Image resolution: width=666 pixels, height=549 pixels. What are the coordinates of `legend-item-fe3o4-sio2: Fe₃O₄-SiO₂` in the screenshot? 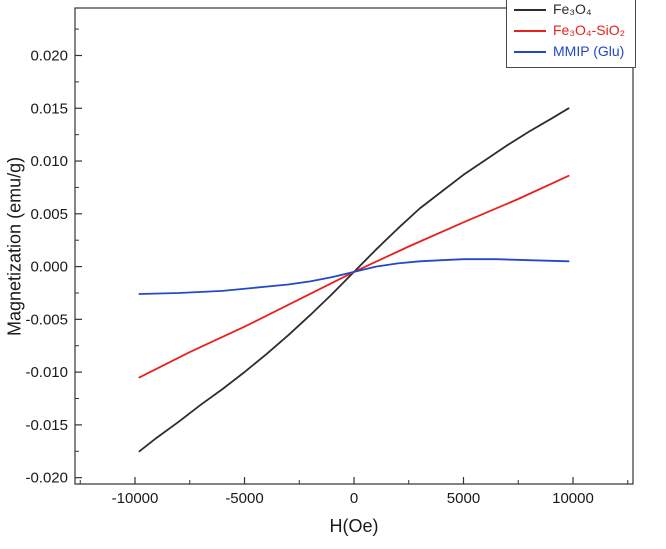 It's located at (569, 30).